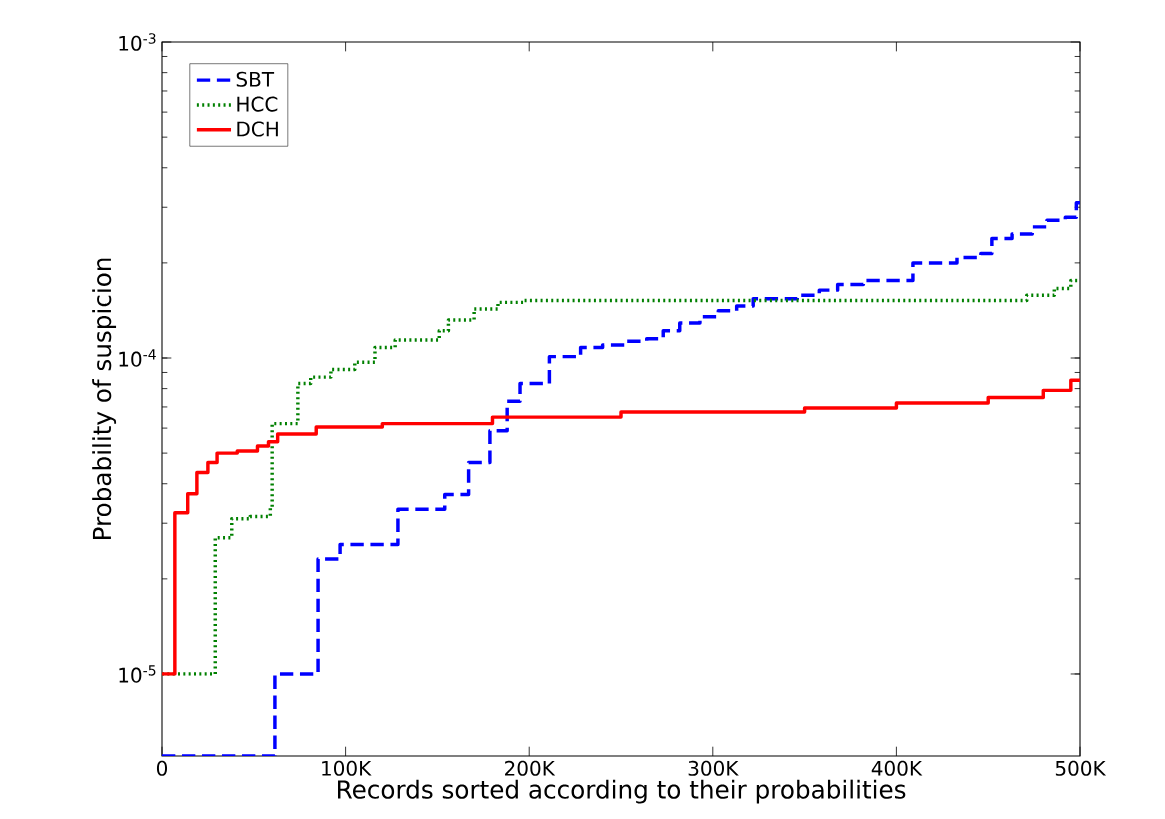 Image resolution: width=1165 pixels, height=819 pixels. What do you see at coordinates (713, 768) in the screenshot?
I see `x-tick-label: 300K` at bounding box center [713, 768].